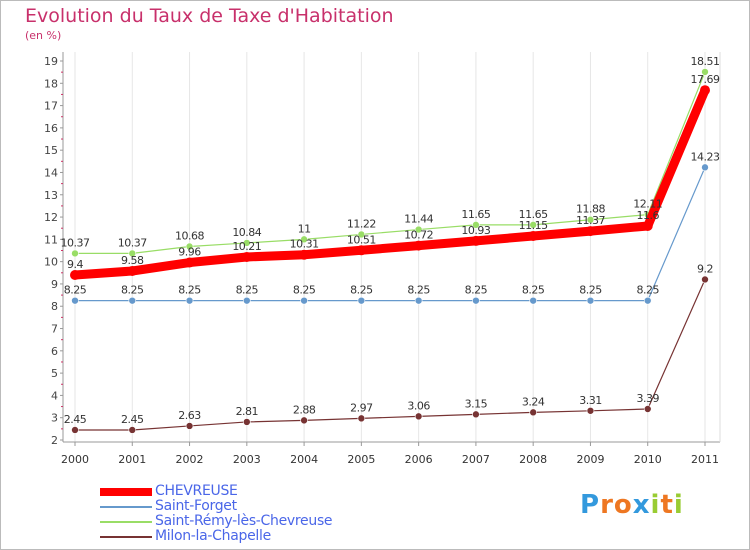 This screenshot has height=550, width=750. What do you see at coordinates (196, 491) in the screenshot?
I see `legend-label-chevreuse: CHEVREUSE` at bounding box center [196, 491].